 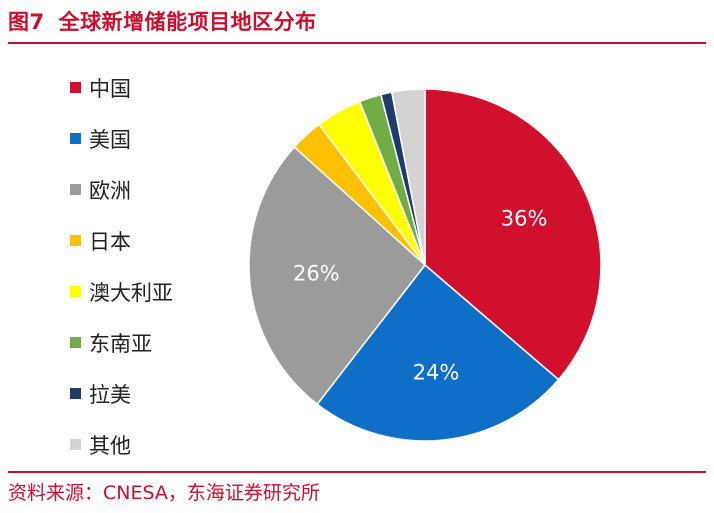 I want to click on figure-title-text: 全球新增储能项目地区分布, so click(x=187, y=22).